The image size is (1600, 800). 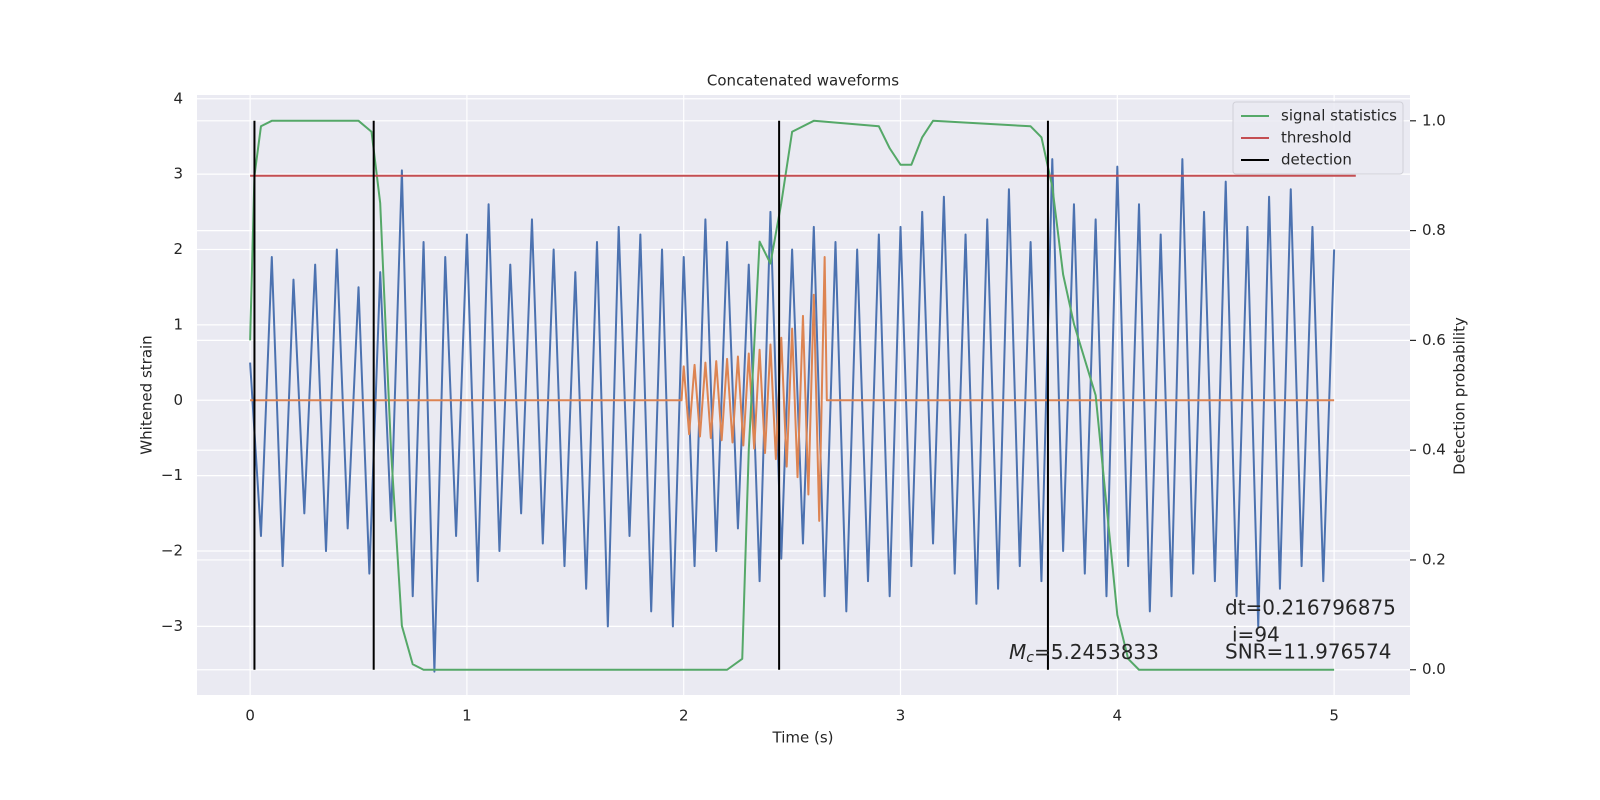 What do you see at coordinates (1460, 396) in the screenshot?
I see `y2-axis-label: Detection probability` at bounding box center [1460, 396].